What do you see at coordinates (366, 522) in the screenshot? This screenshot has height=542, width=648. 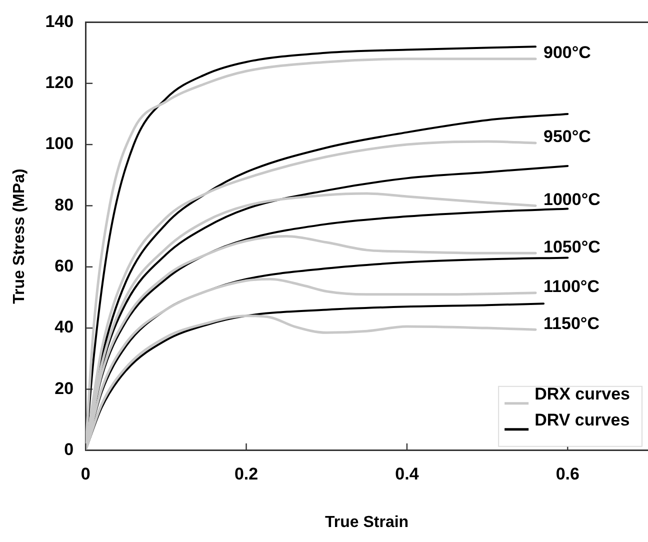 I see `x-axis-title: True Strain` at bounding box center [366, 522].